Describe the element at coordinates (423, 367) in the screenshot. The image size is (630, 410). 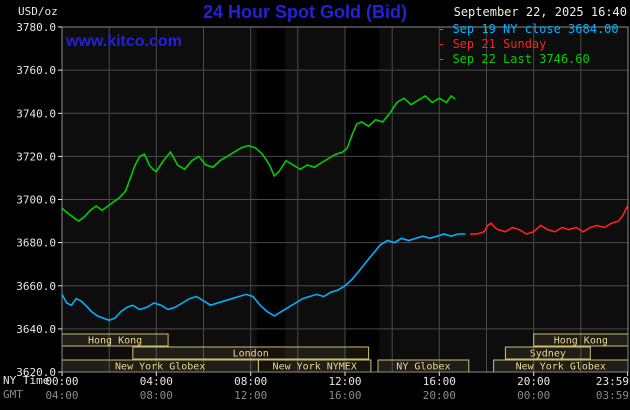
I see `session-label: NY Globex` at that location.